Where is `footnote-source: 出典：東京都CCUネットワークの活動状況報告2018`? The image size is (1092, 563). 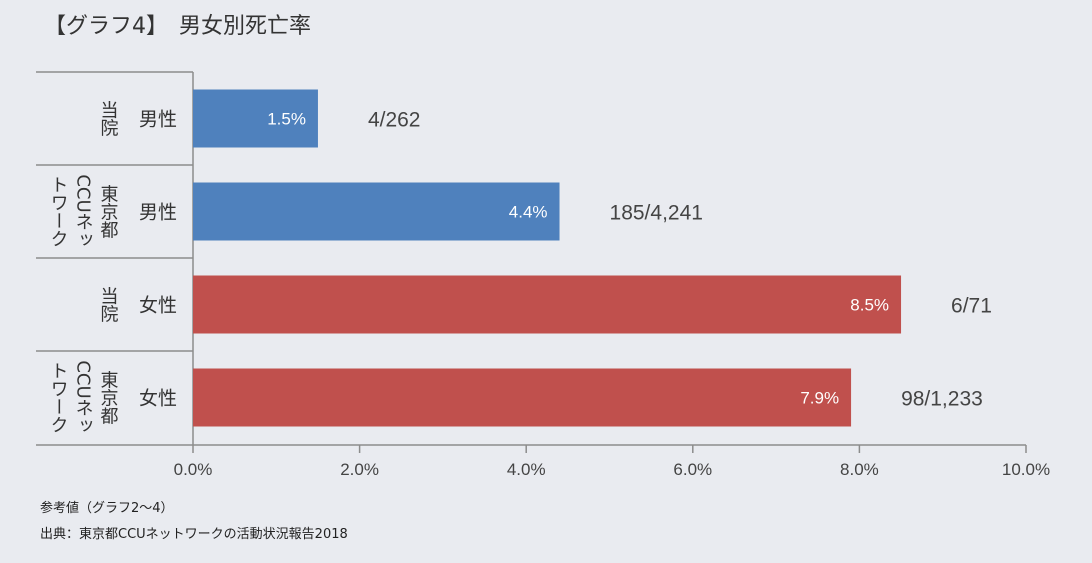
footnote-source: 出典：東京都CCUネットワークの活動状況報告2018 is located at coordinates (194, 534).